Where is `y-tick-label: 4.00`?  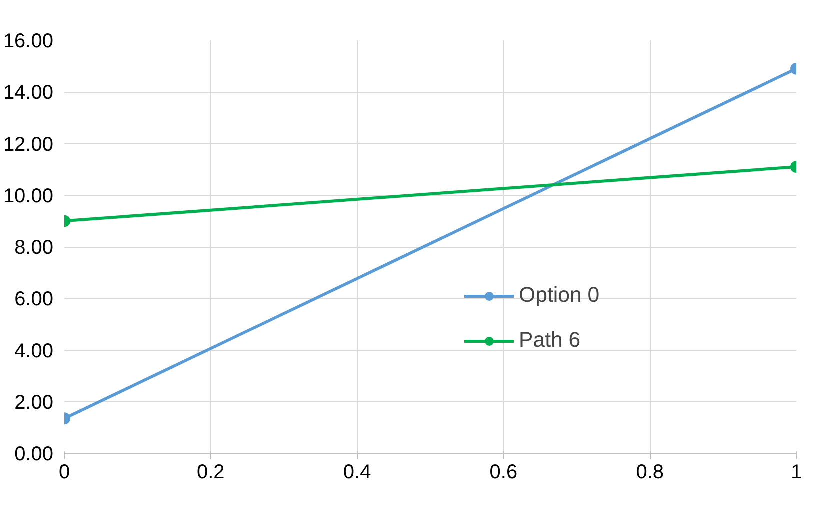
y-tick-label: 4.00 is located at coordinates (34, 351).